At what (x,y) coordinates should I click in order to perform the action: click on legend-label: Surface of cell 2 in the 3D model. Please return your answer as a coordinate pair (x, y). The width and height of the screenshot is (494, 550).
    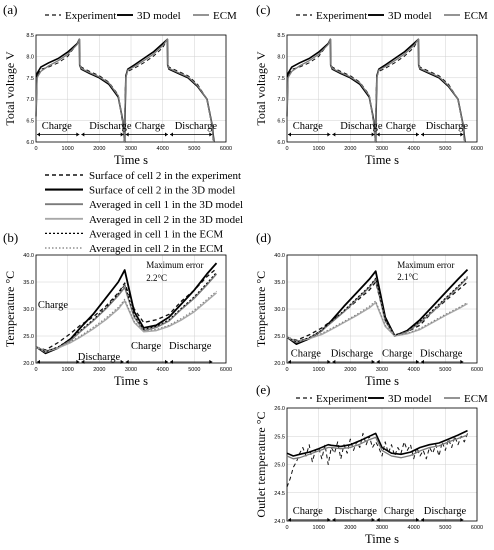
    Looking at the image, I should click on (162, 191).